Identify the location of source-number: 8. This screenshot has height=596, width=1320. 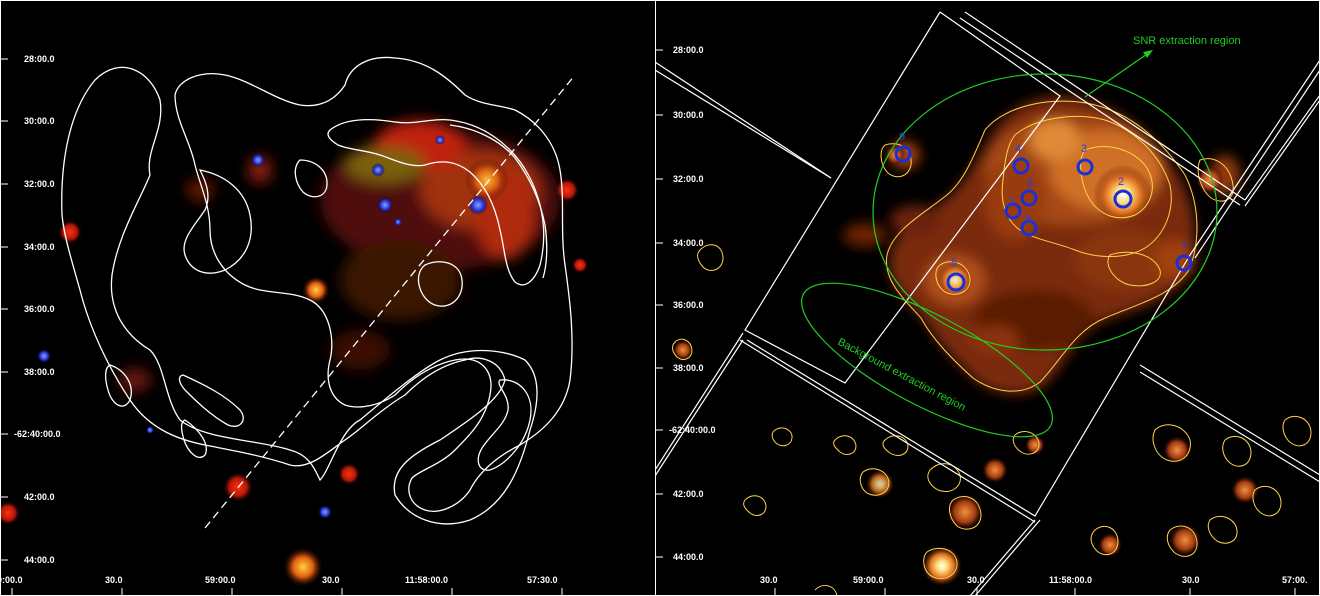
(1030, 183).